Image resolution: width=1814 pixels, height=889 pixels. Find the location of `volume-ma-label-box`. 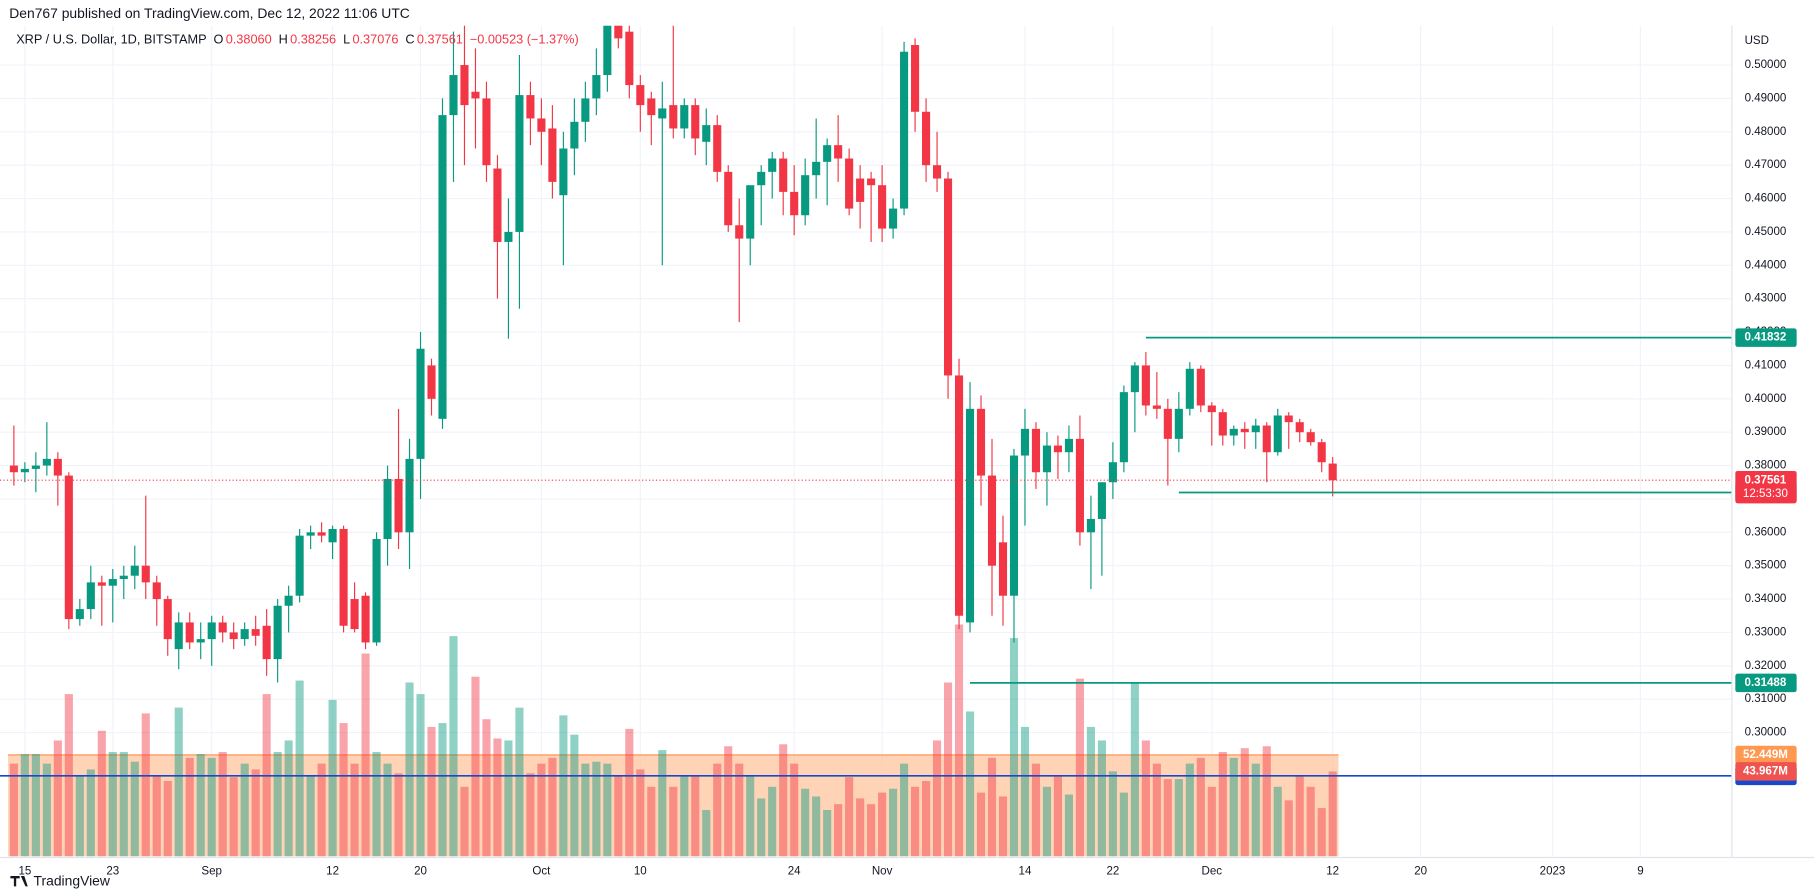

volume-ma-label-box is located at coordinates (1766, 755).